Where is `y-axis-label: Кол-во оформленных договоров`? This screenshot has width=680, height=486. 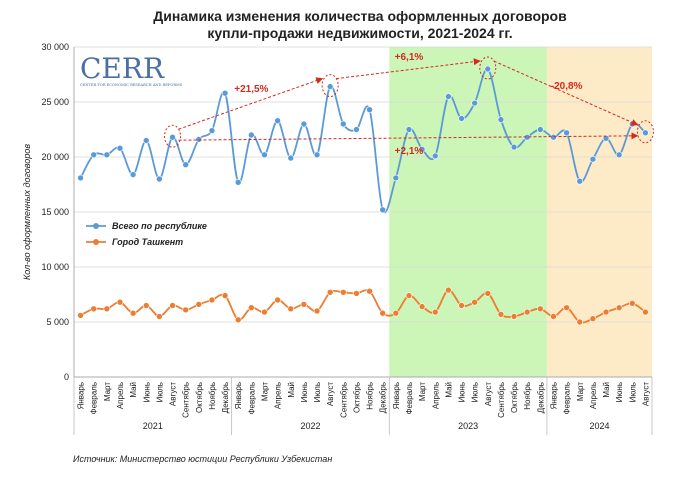 y-axis-label: Кол-во оформленных договоров is located at coordinates (27, 212).